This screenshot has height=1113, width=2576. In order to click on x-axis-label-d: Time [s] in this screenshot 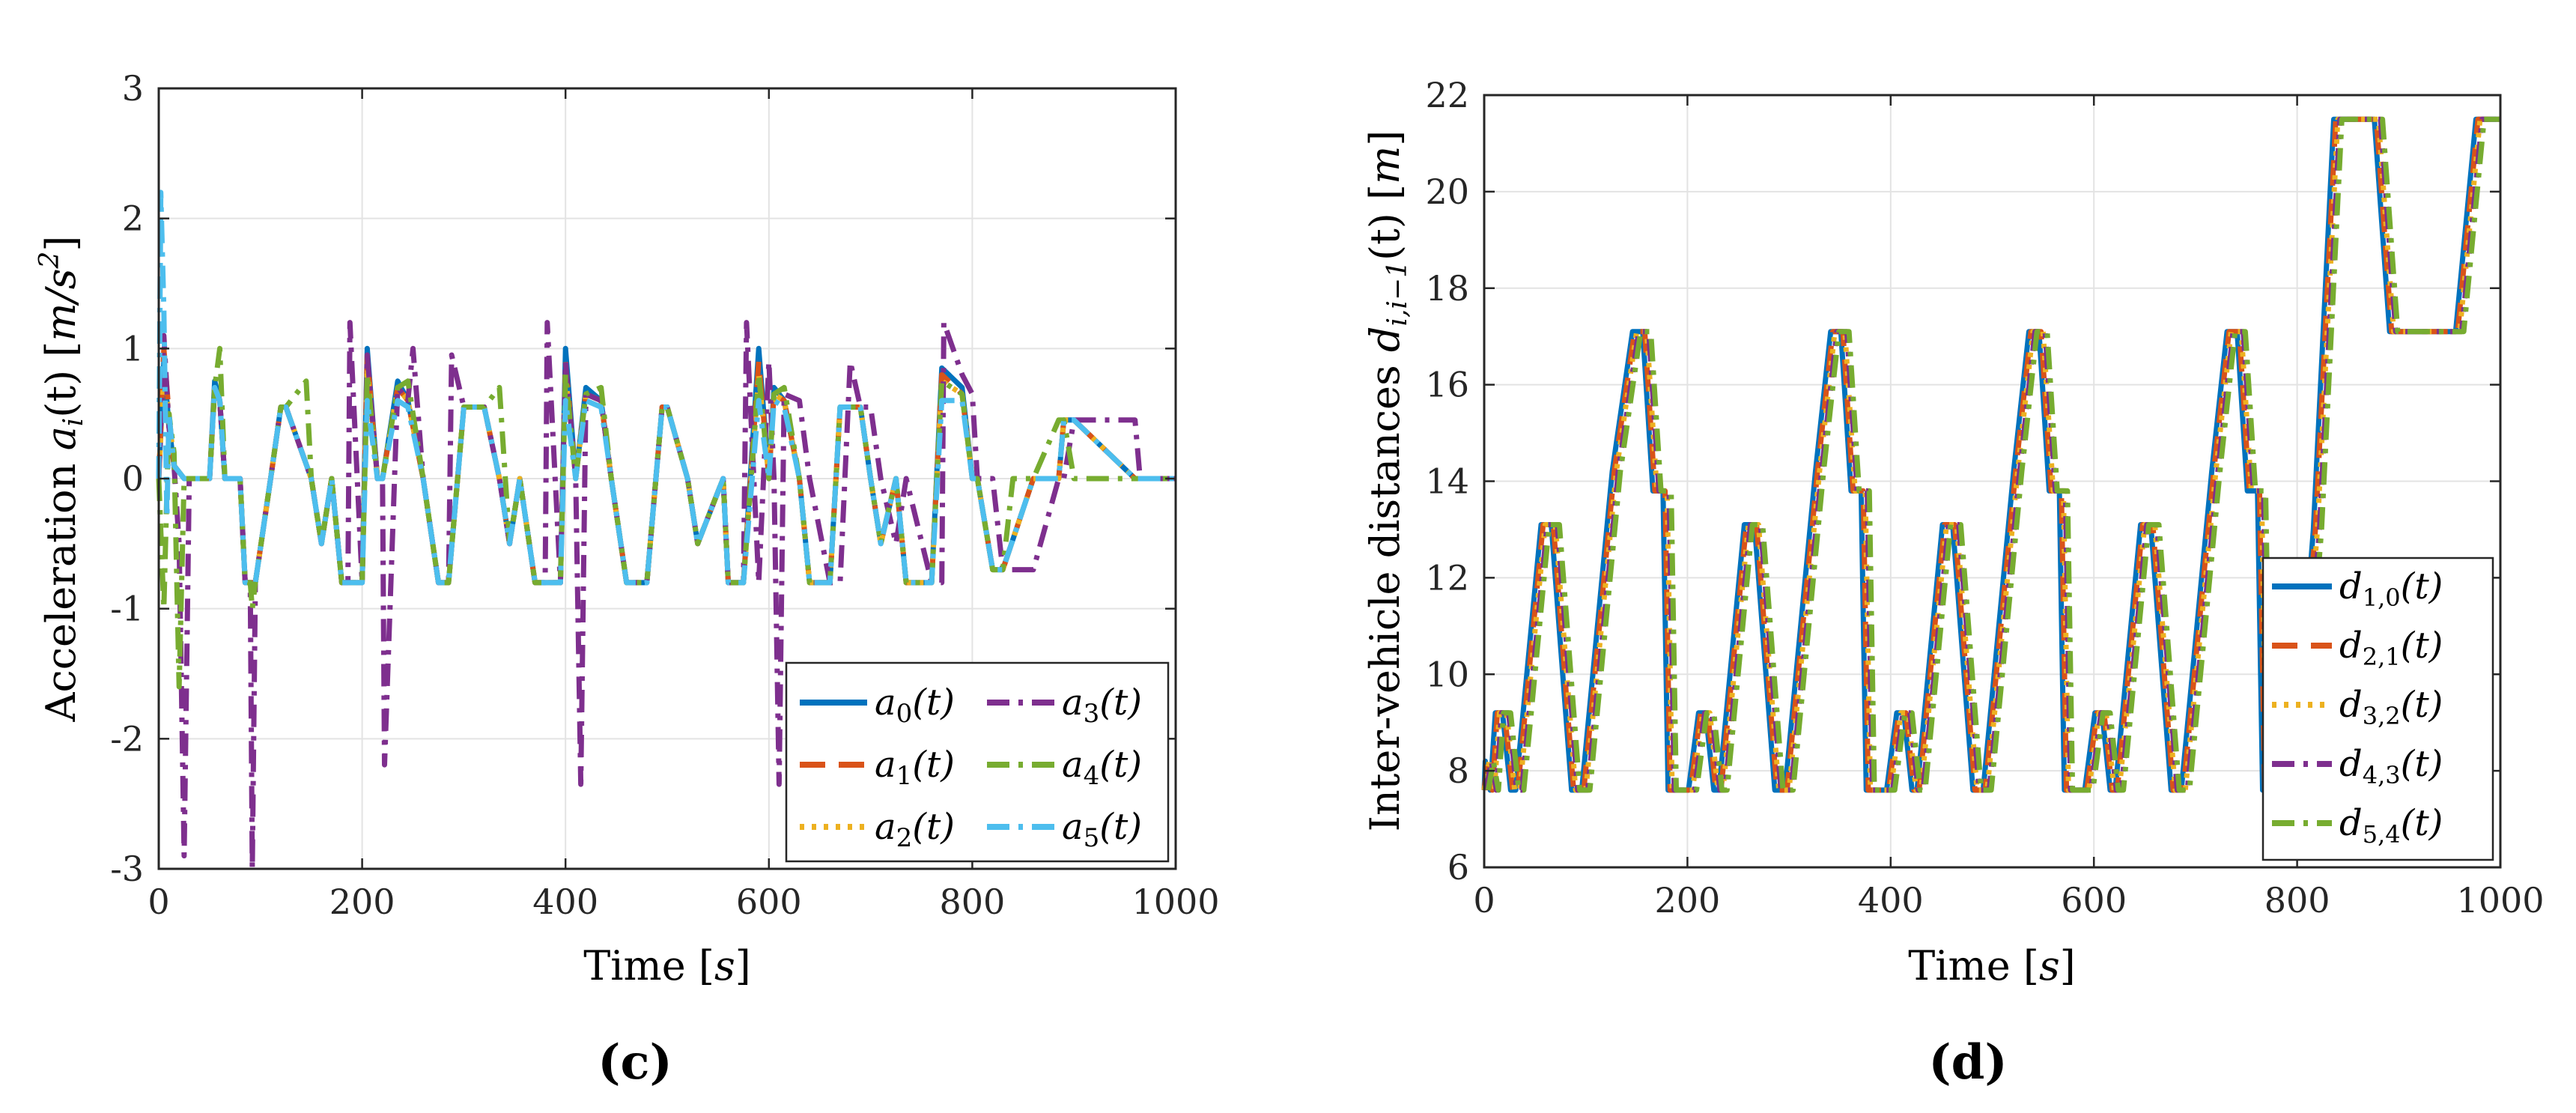, I will do `click(1991, 965)`.